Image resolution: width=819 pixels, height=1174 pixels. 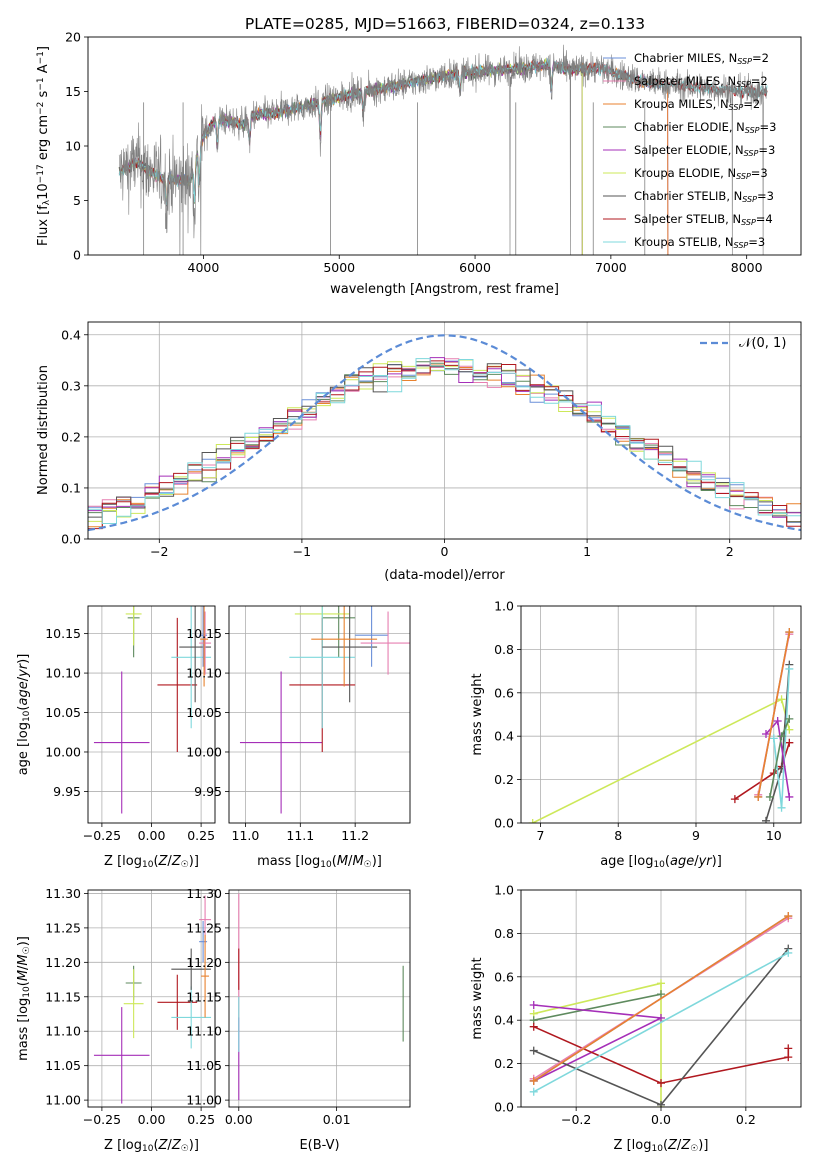 I want to click on x-tick-label: 1, so click(x=587, y=551).